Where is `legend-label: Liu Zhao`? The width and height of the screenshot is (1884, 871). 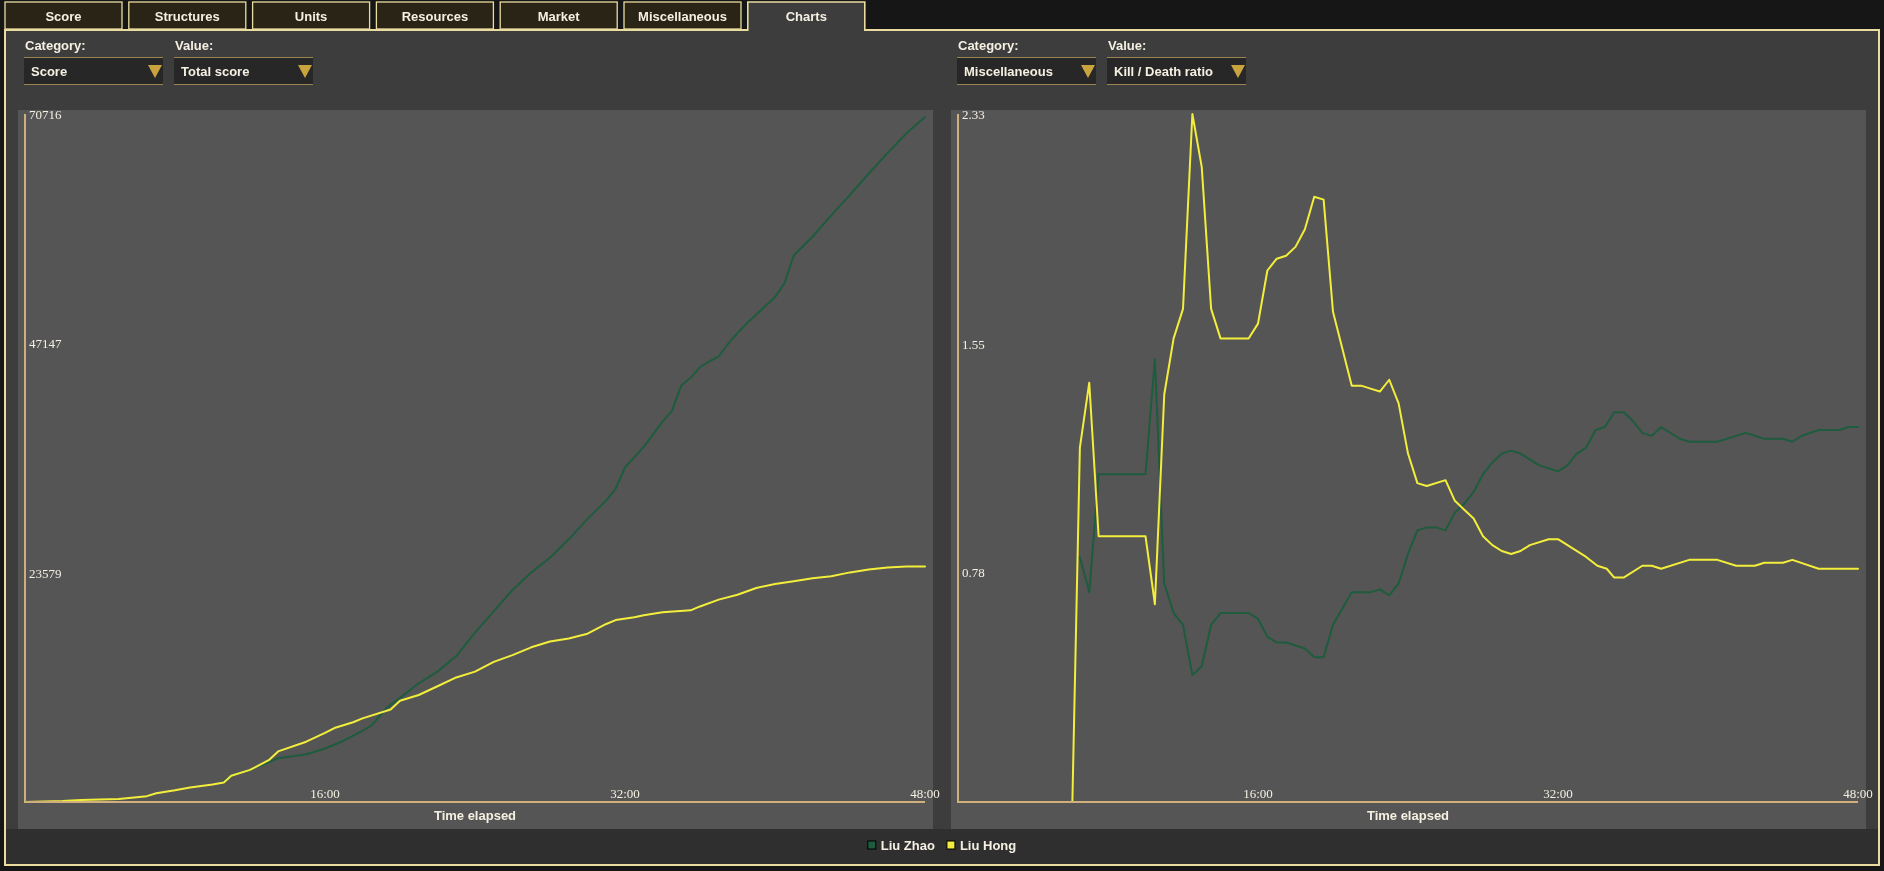 legend-label: Liu Zhao is located at coordinates (907, 845).